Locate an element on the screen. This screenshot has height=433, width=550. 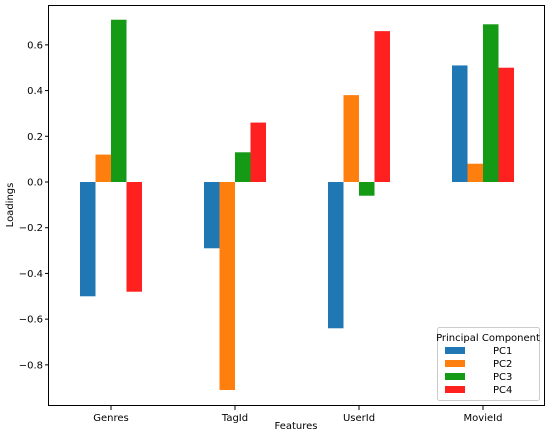
bar-pc2-movieid is located at coordinates (475, 172).